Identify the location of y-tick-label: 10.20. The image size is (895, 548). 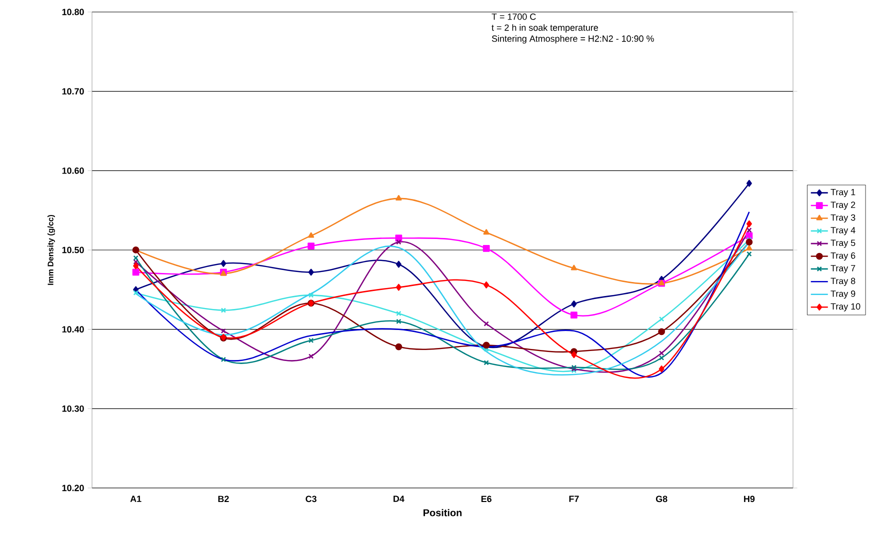
(73, 488).